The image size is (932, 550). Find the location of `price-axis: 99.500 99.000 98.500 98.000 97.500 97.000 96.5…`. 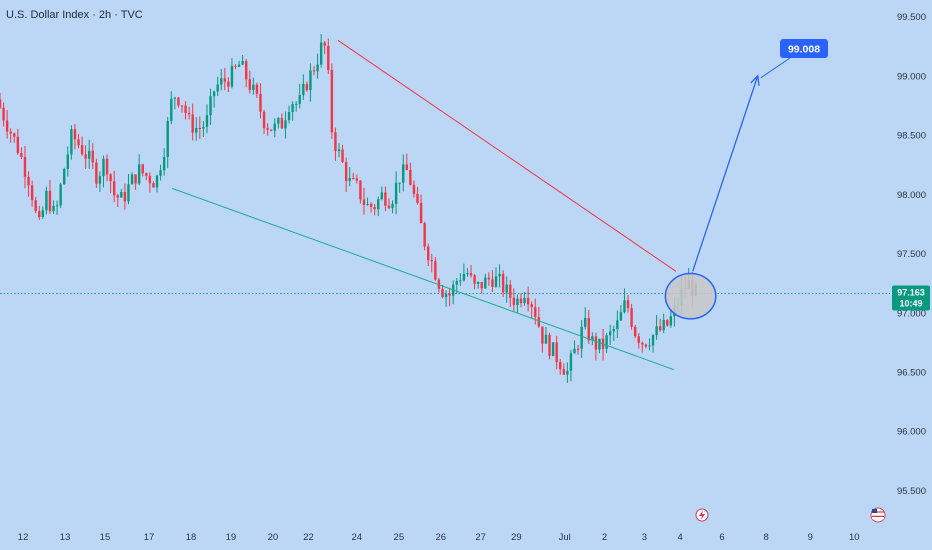

price-axis: 99.500 99.000 98.500 98.000 97.500 97.000 96.5… is located at coordinates (911, 254).